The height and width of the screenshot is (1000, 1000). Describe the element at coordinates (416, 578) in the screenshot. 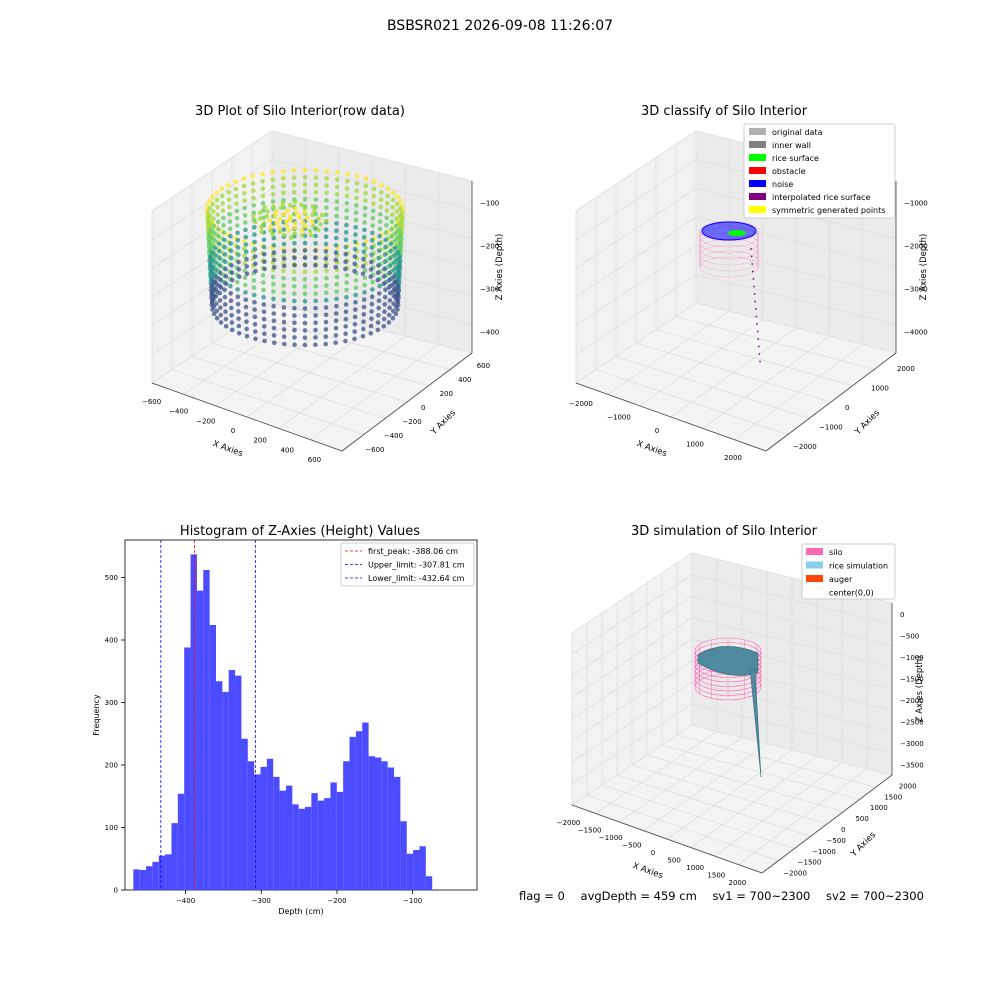

I see `legend-label: Lower_limit: -432.64 cm` at that location.